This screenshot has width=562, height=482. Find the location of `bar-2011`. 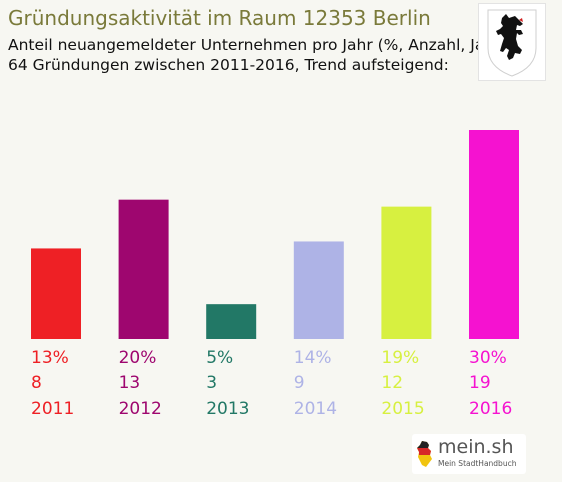

bar-2011 is located at coordinates (56, 293).